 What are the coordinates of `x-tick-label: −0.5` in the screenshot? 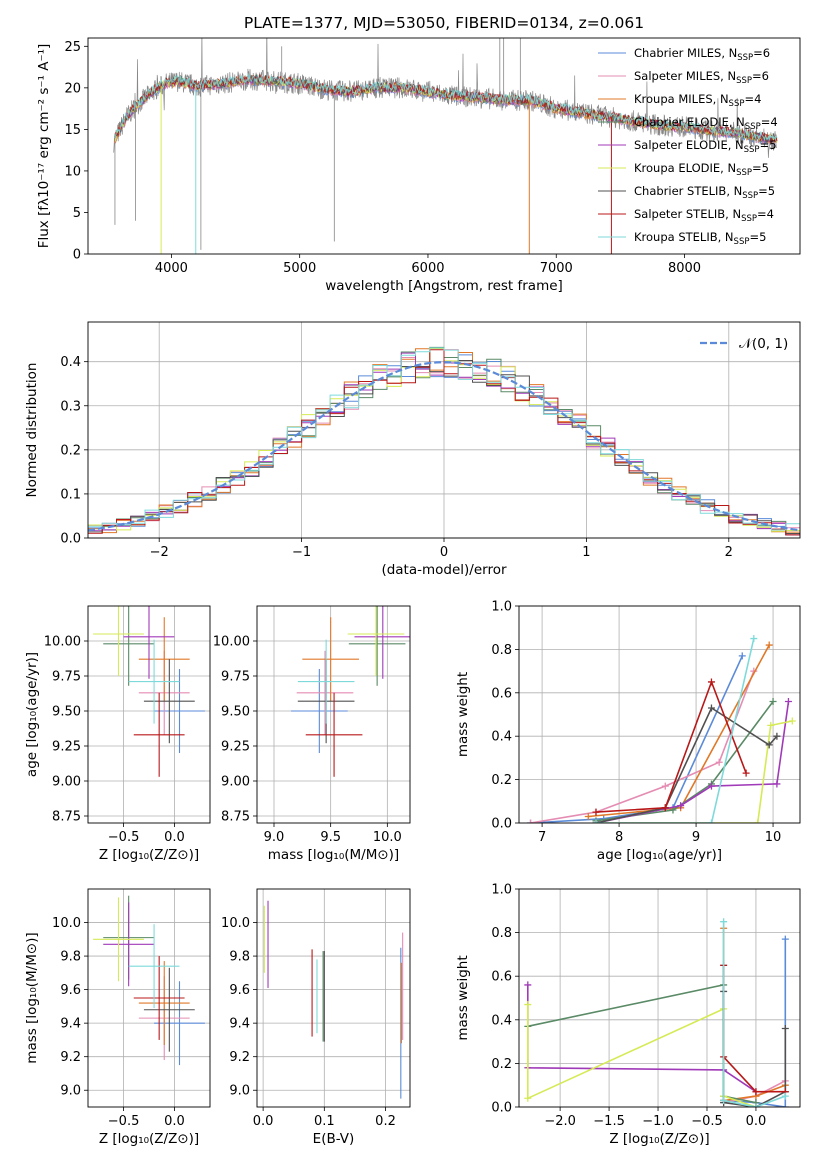 It's located at (707, 1121).